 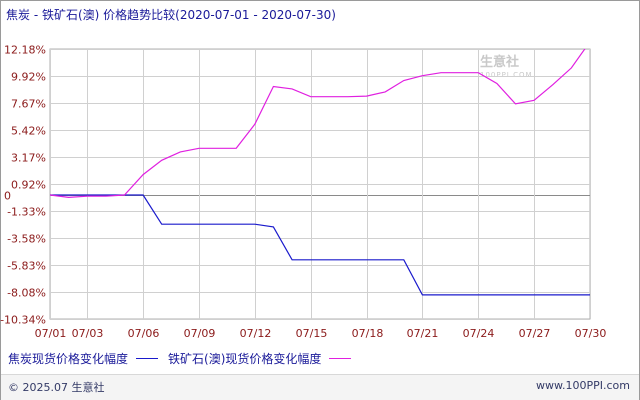 What do you see at coordinates (423, 333) in the screenshot?
I see `x-tick-label: 07/21` at bounding box center [423, 333].